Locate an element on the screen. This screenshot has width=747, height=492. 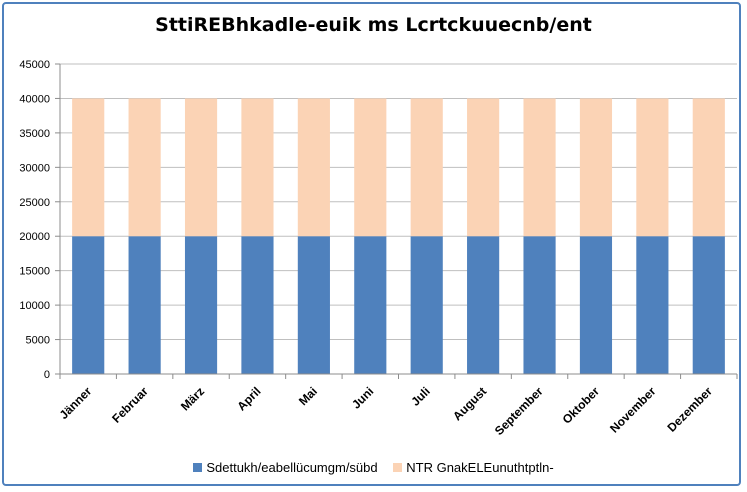
legend-item-series-2: NTR GnakELEunuthtptln- is located at coordinates (473, 467).